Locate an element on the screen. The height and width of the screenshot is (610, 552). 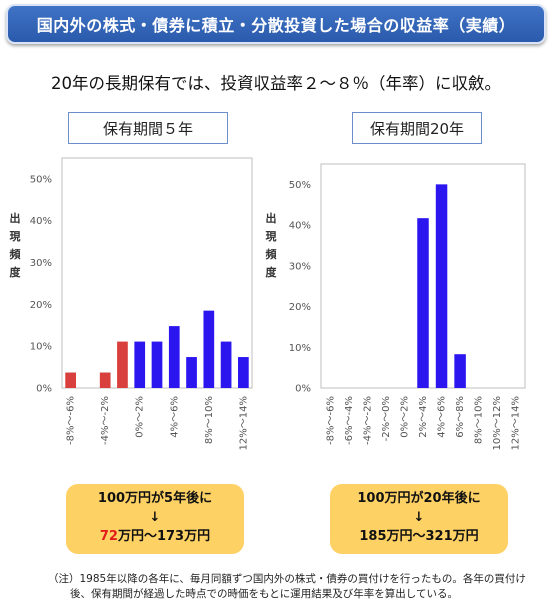
result-5yr-range: 72万円～173万円 is located at coordinates (155, 536).